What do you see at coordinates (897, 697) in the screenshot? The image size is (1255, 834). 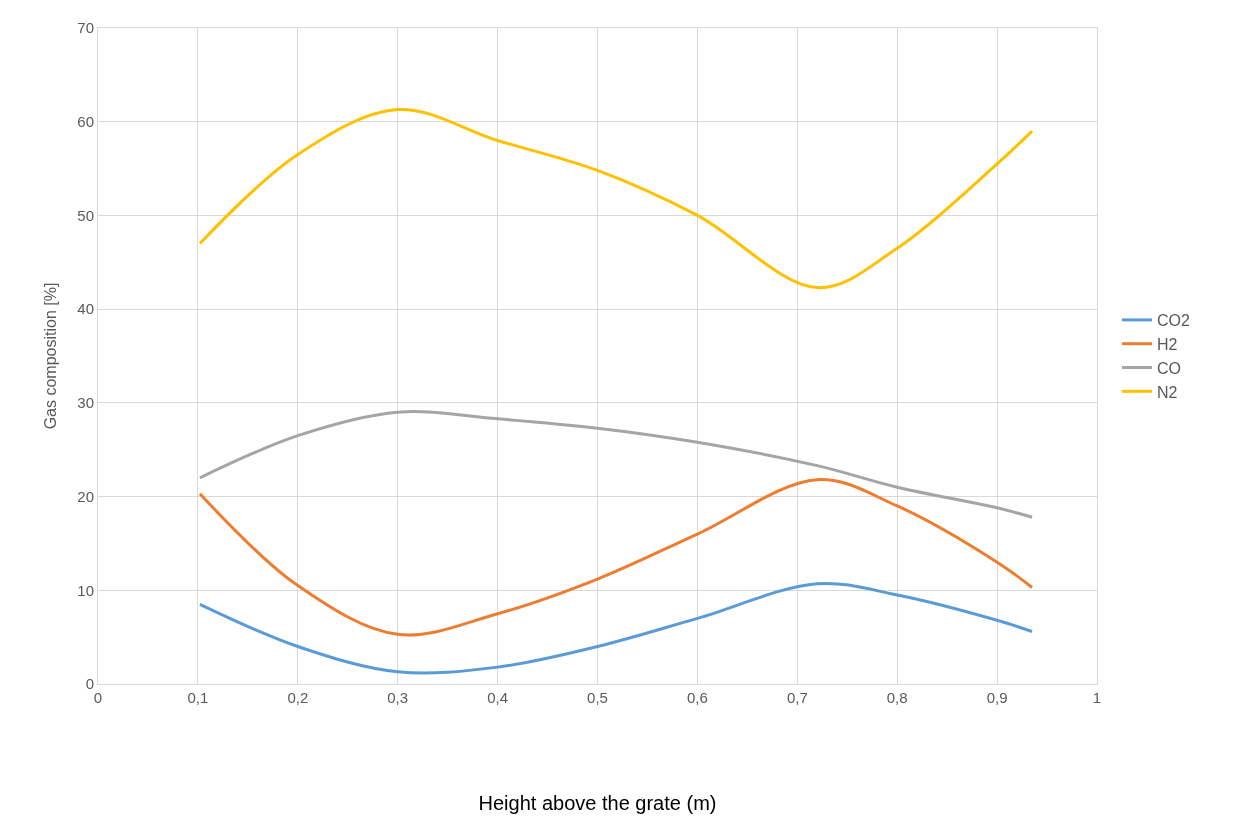 I see `x-tick-label: 0,8` at bounding box center [897, 697].